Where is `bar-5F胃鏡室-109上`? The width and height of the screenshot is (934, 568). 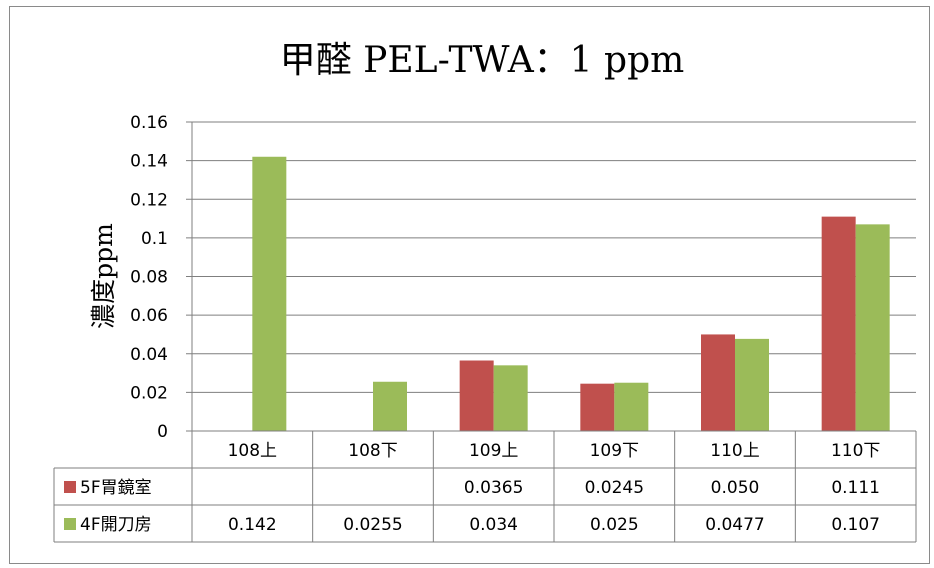 bar-5F胃鏡室-109上 is located at coordinates (476, 395).